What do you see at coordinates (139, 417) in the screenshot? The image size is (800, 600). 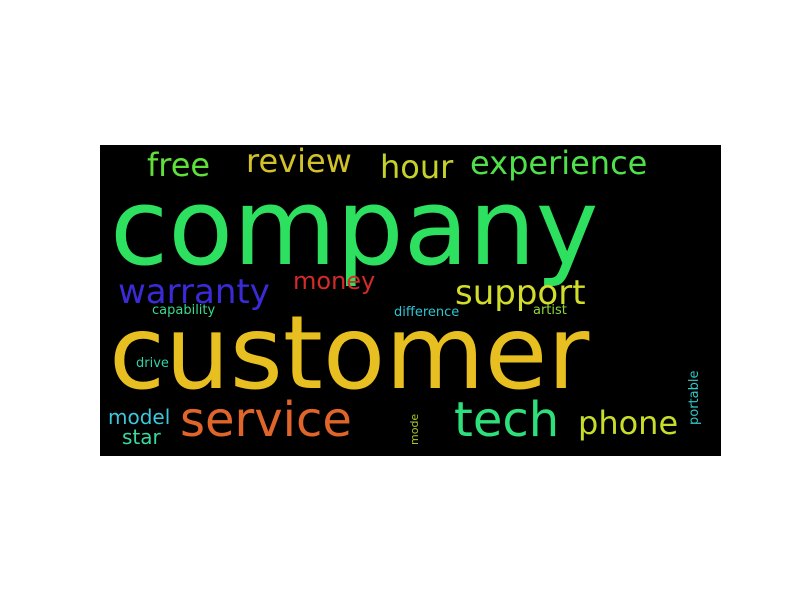 I see `word-model: model` at bounding box center [139, 417].